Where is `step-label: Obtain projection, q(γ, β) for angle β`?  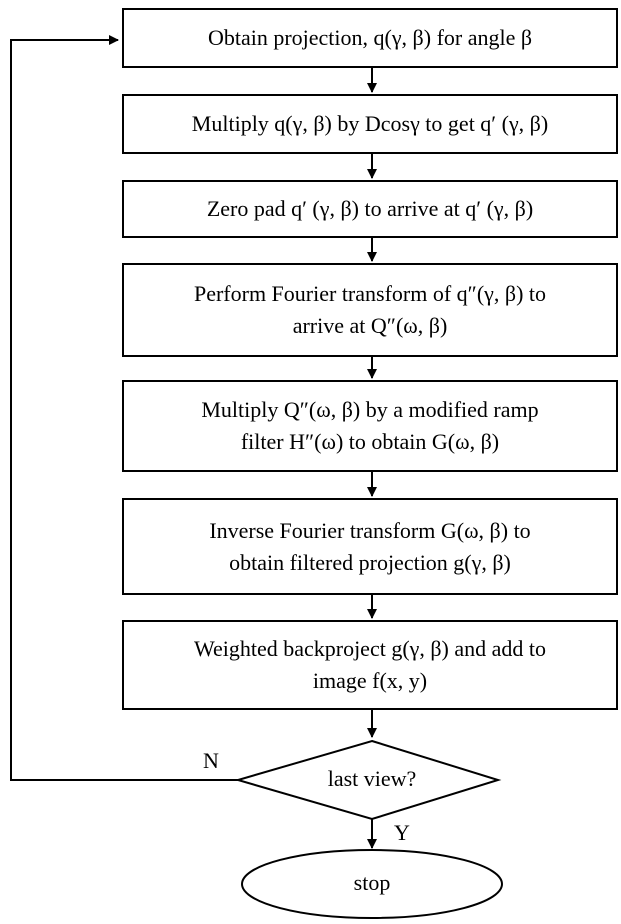 step-label: Obtain projection, q(γ, β) for angle β is located at coordinates (370, 37).